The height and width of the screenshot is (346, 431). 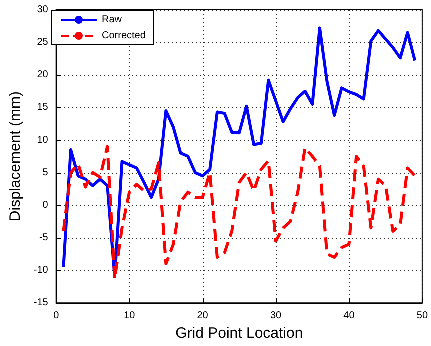 What do you see at coordinates (43, 108) in the screenshot?
I see `y-tick-label: 15` at bounding box center [43, 108].